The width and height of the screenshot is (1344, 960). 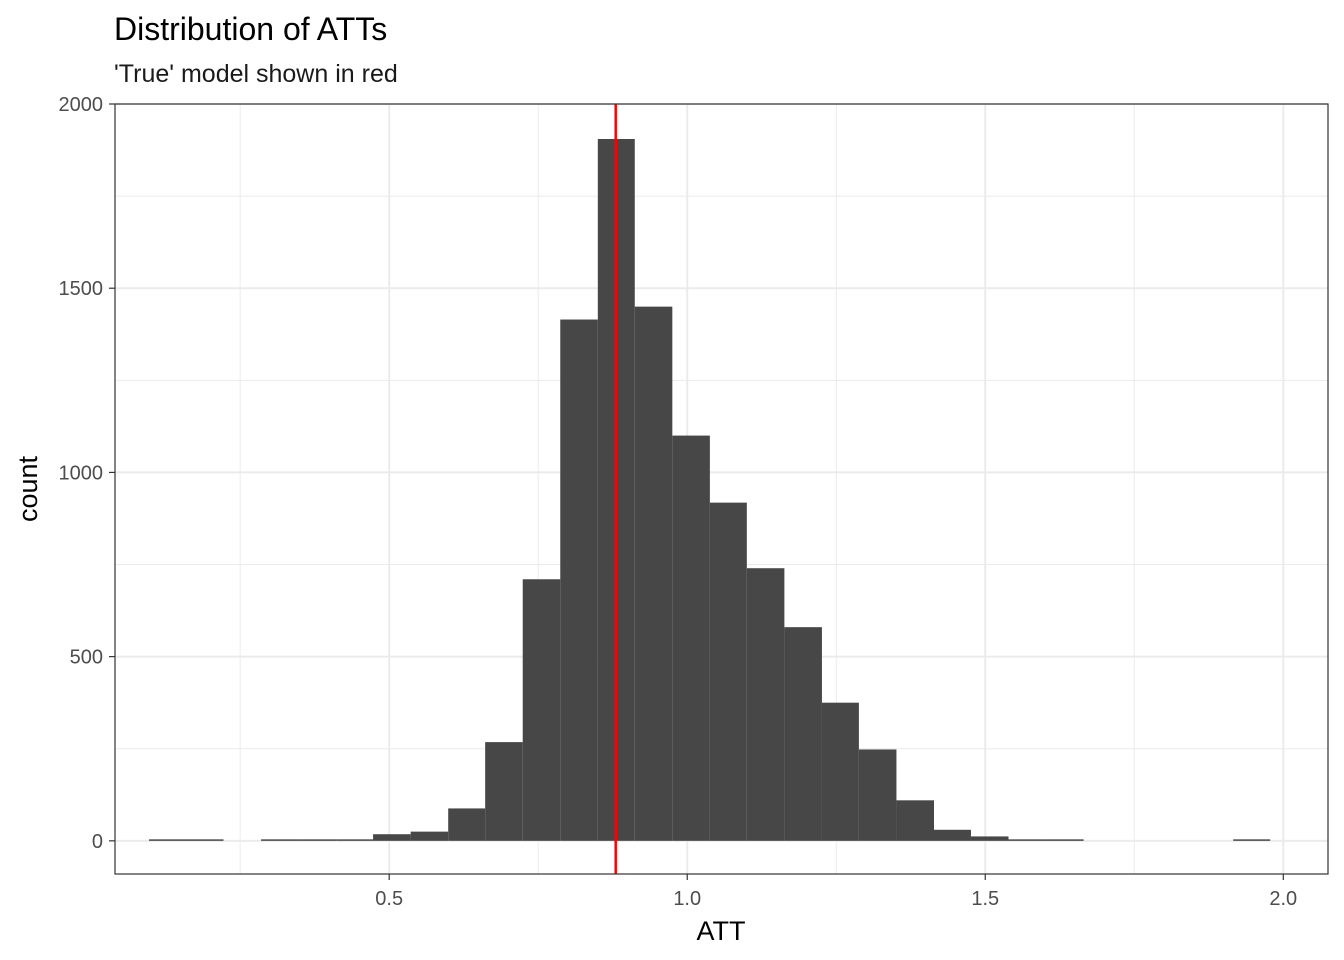 What do you see at coordinates (81, 105) in the screenshot?
I see `y-tick-label: 2000` at bounding box center [81, 105].